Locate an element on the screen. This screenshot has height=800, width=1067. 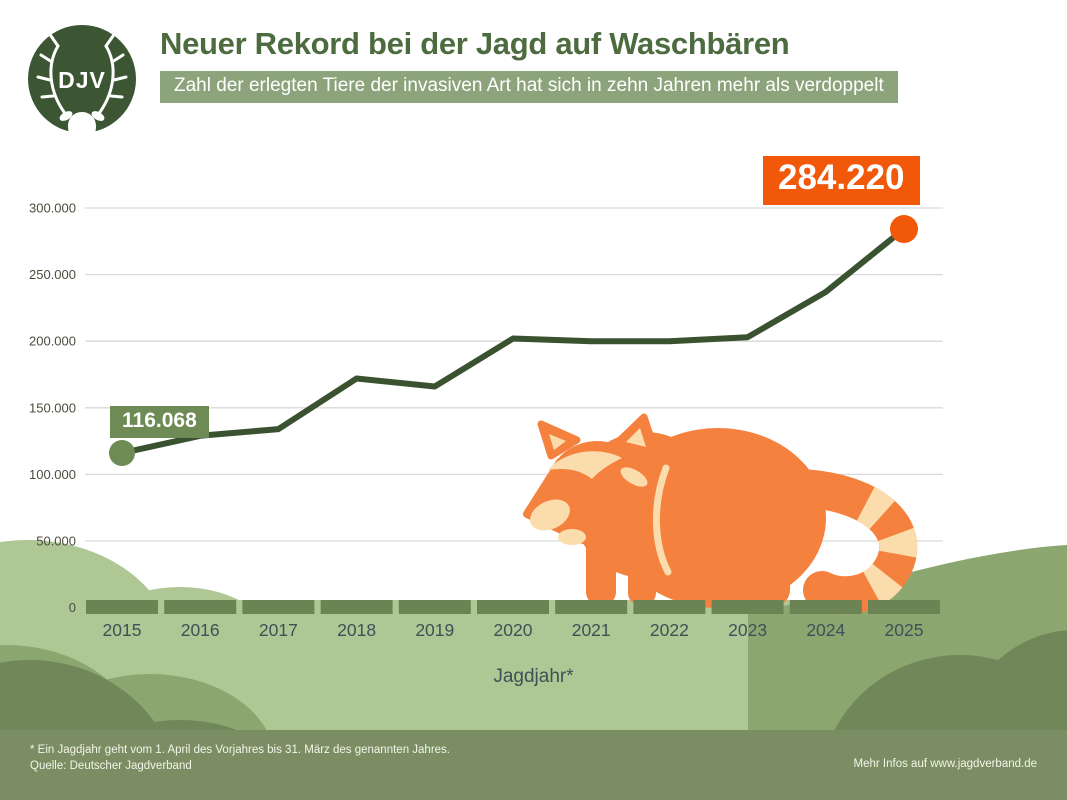
year-label: 2022 is located at coordinates (669, 630).